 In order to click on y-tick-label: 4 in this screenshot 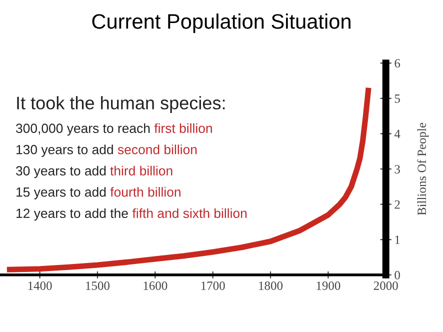, I will do `click(397, 134)`.